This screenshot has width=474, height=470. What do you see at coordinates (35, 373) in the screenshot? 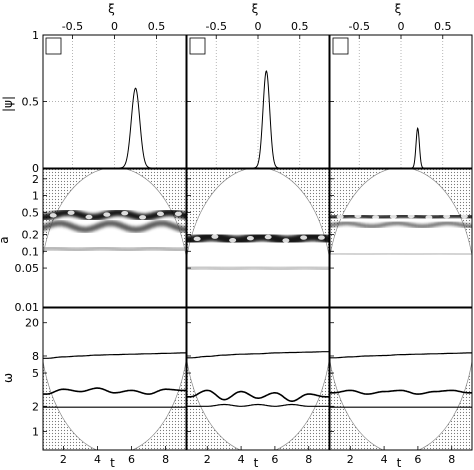
I see `y-tick-label: 5` at bounding box center [35, 373].